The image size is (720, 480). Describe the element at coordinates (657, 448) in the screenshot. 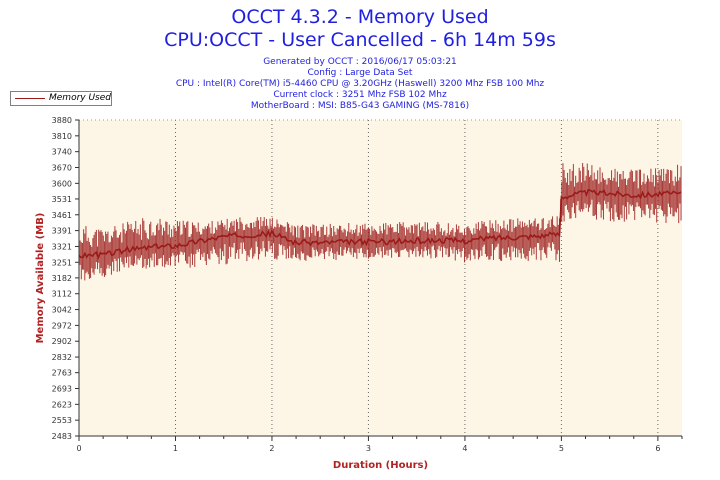

I see `x-tick-label: 6` at that location.